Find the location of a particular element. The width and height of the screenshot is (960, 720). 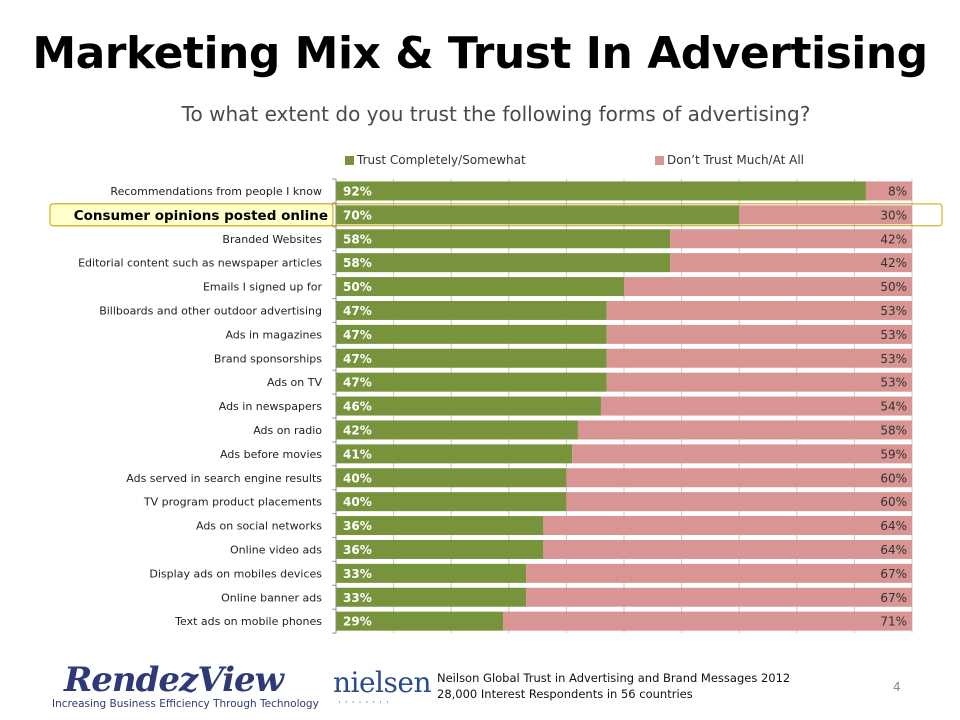

category-label: Consumer opinions posted online is located at coordinates (201, 216).